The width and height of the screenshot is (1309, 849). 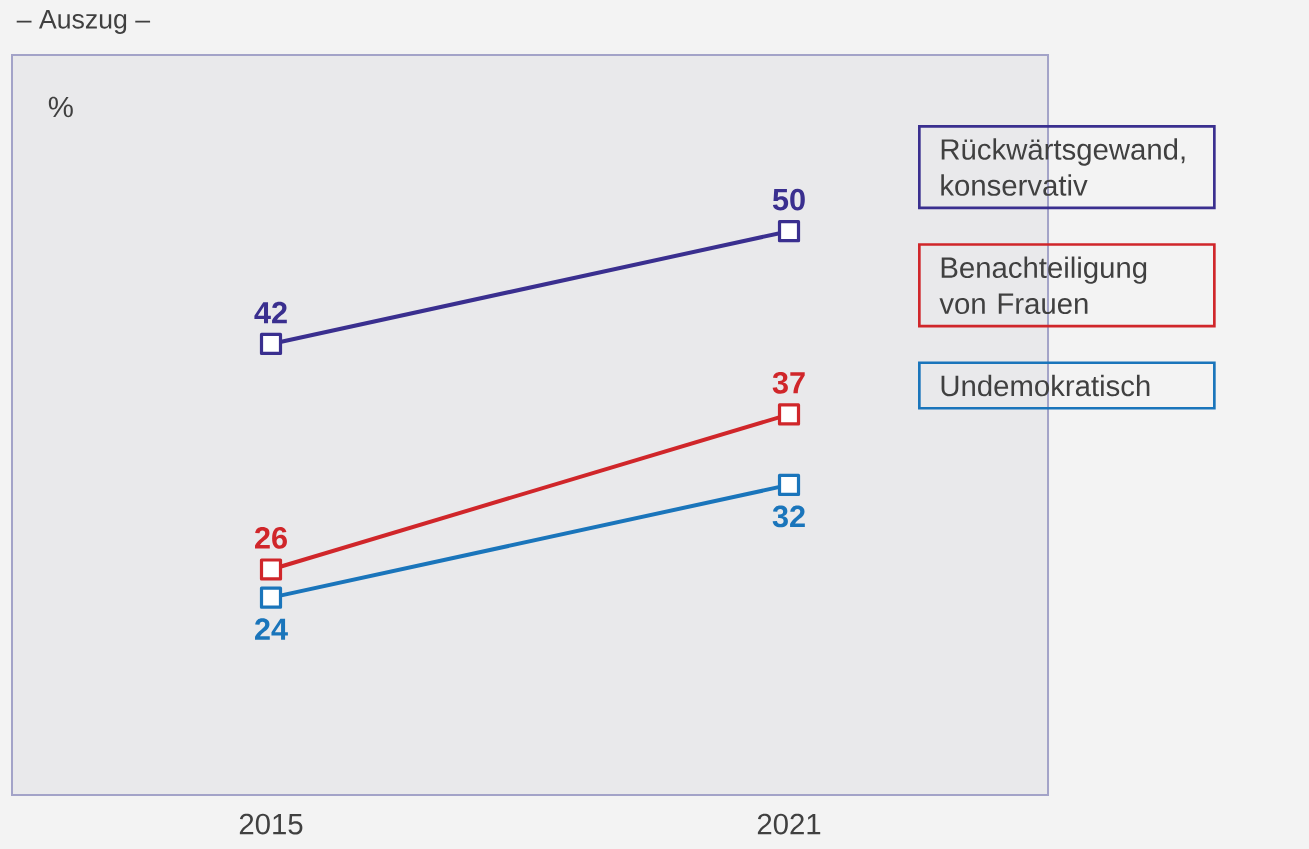 What do you see at coordinates (788, 199) in the screenshot?
I see `data-label: 50` at bounding box center [788, 199].